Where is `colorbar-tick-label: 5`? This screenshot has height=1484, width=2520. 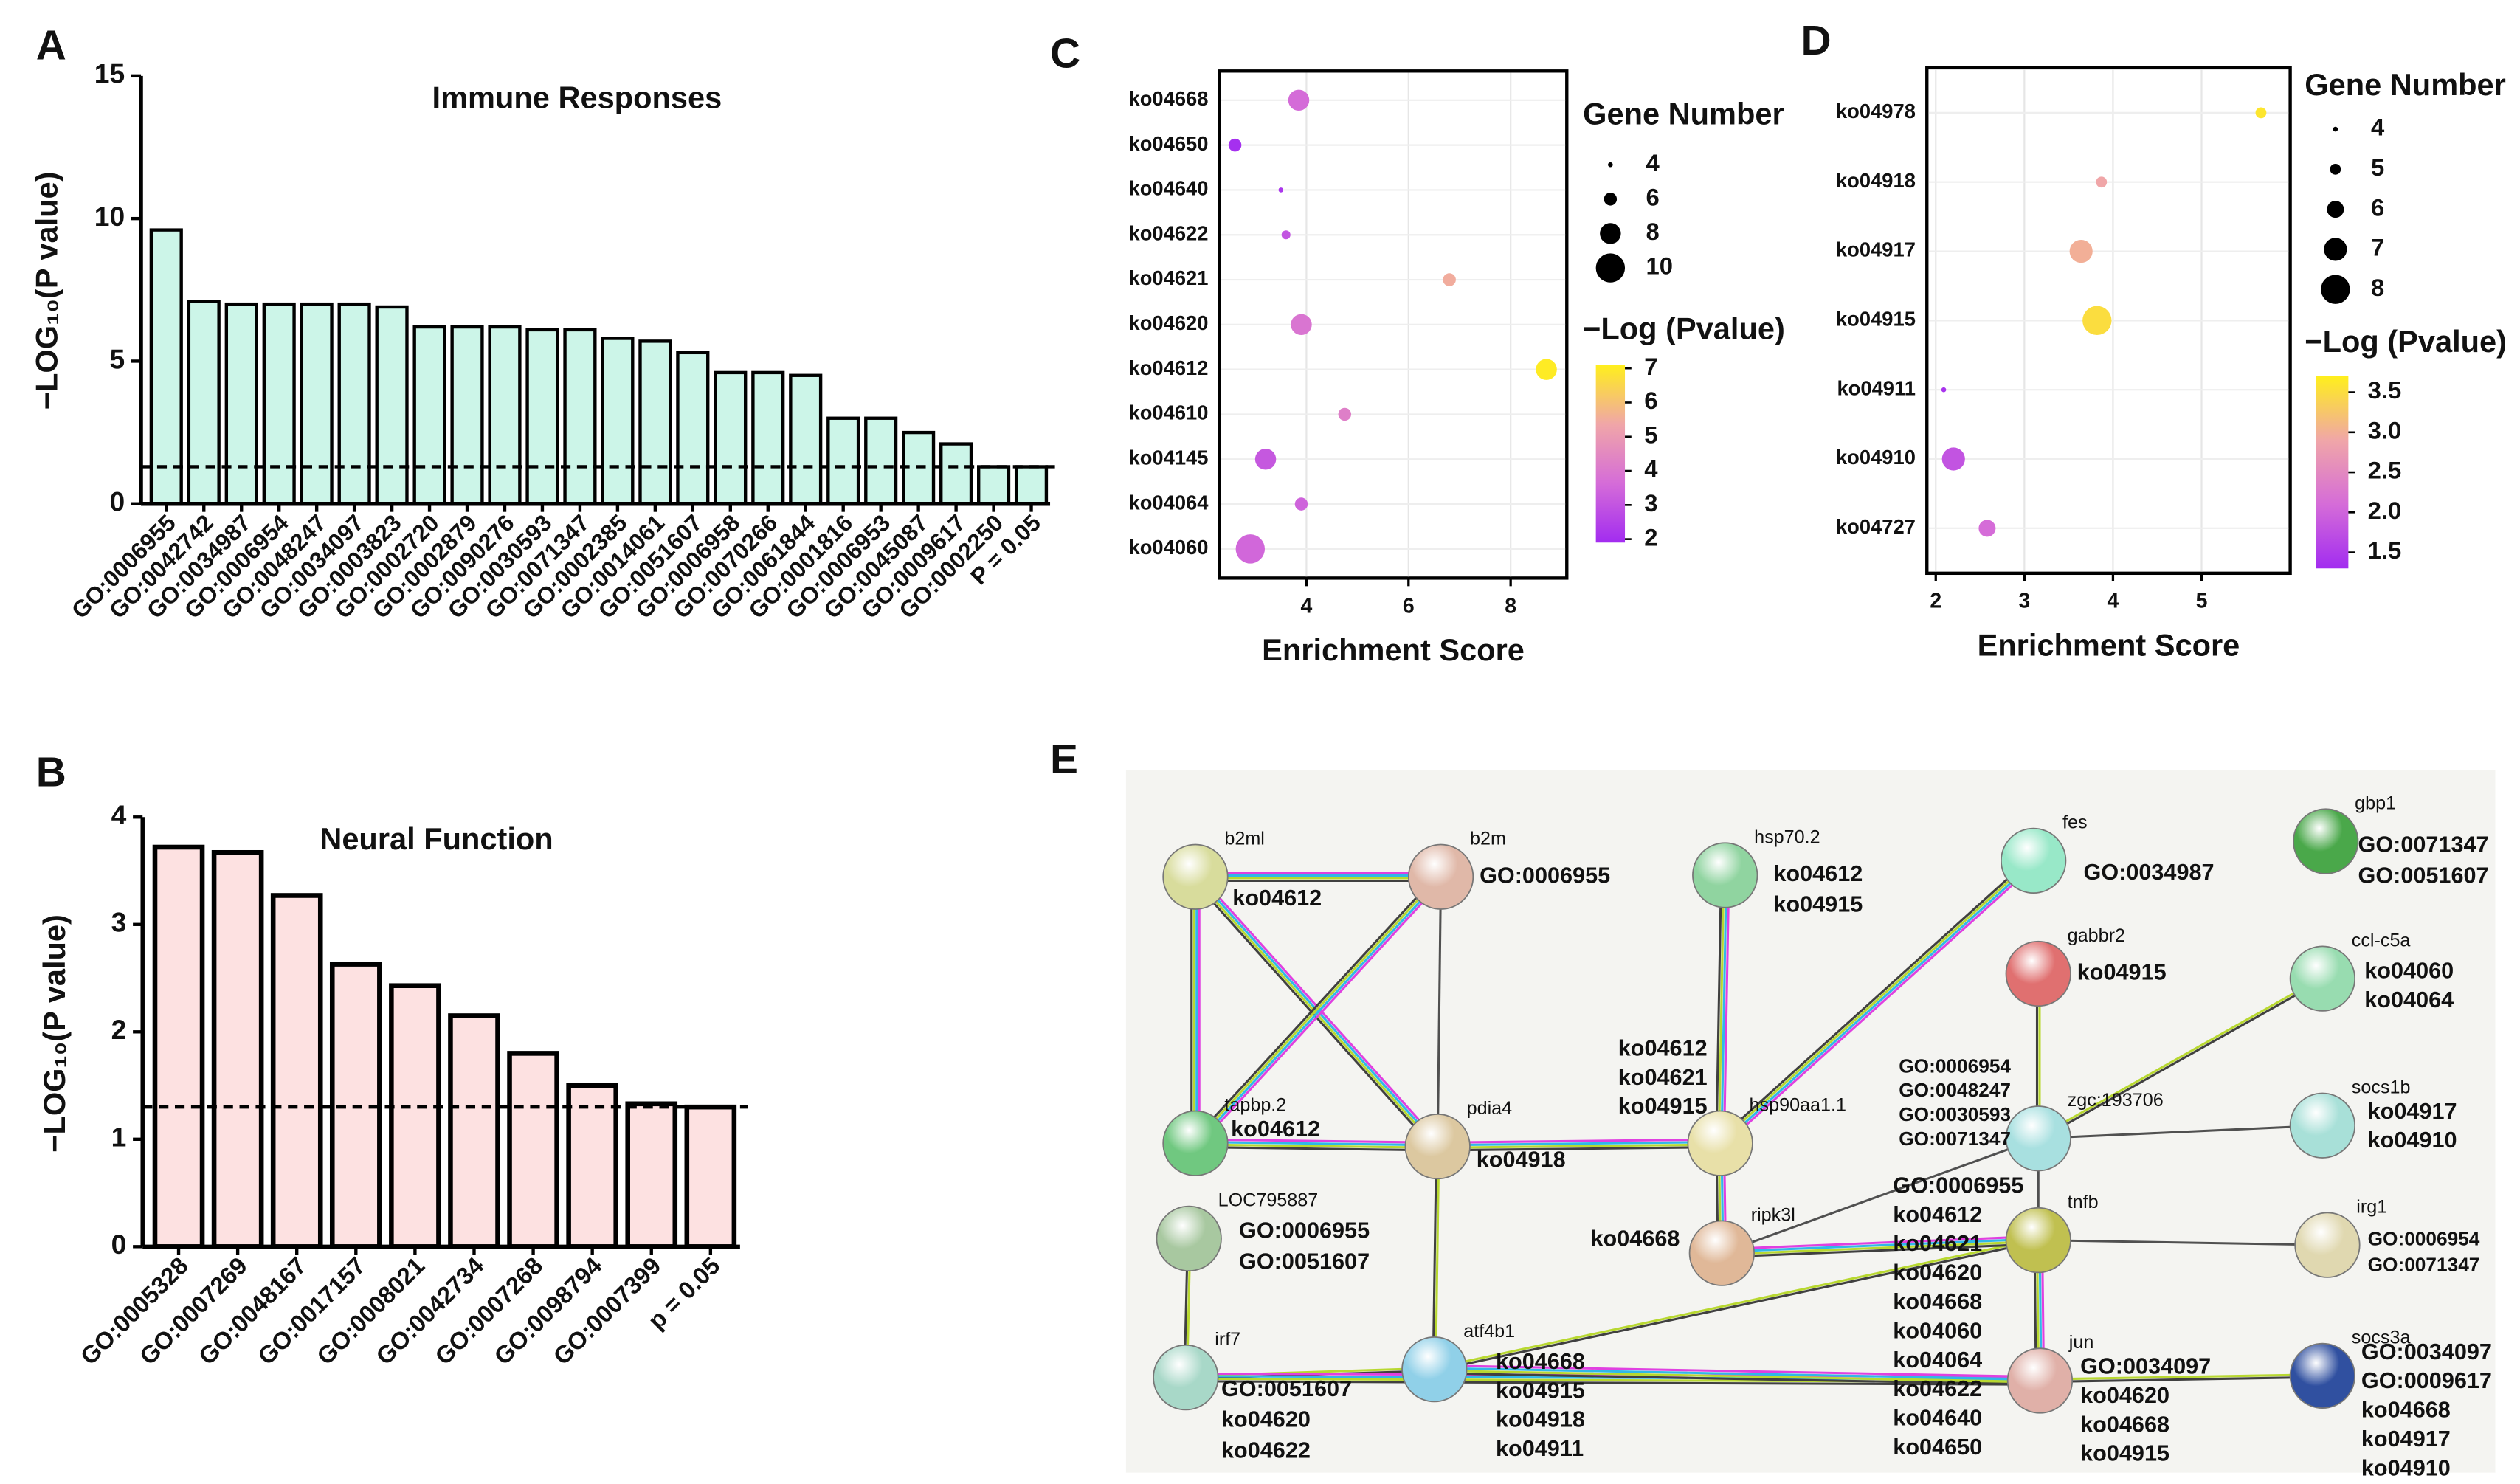
colorbar-tick-label: 5 is located at coordinates (1650, 434).